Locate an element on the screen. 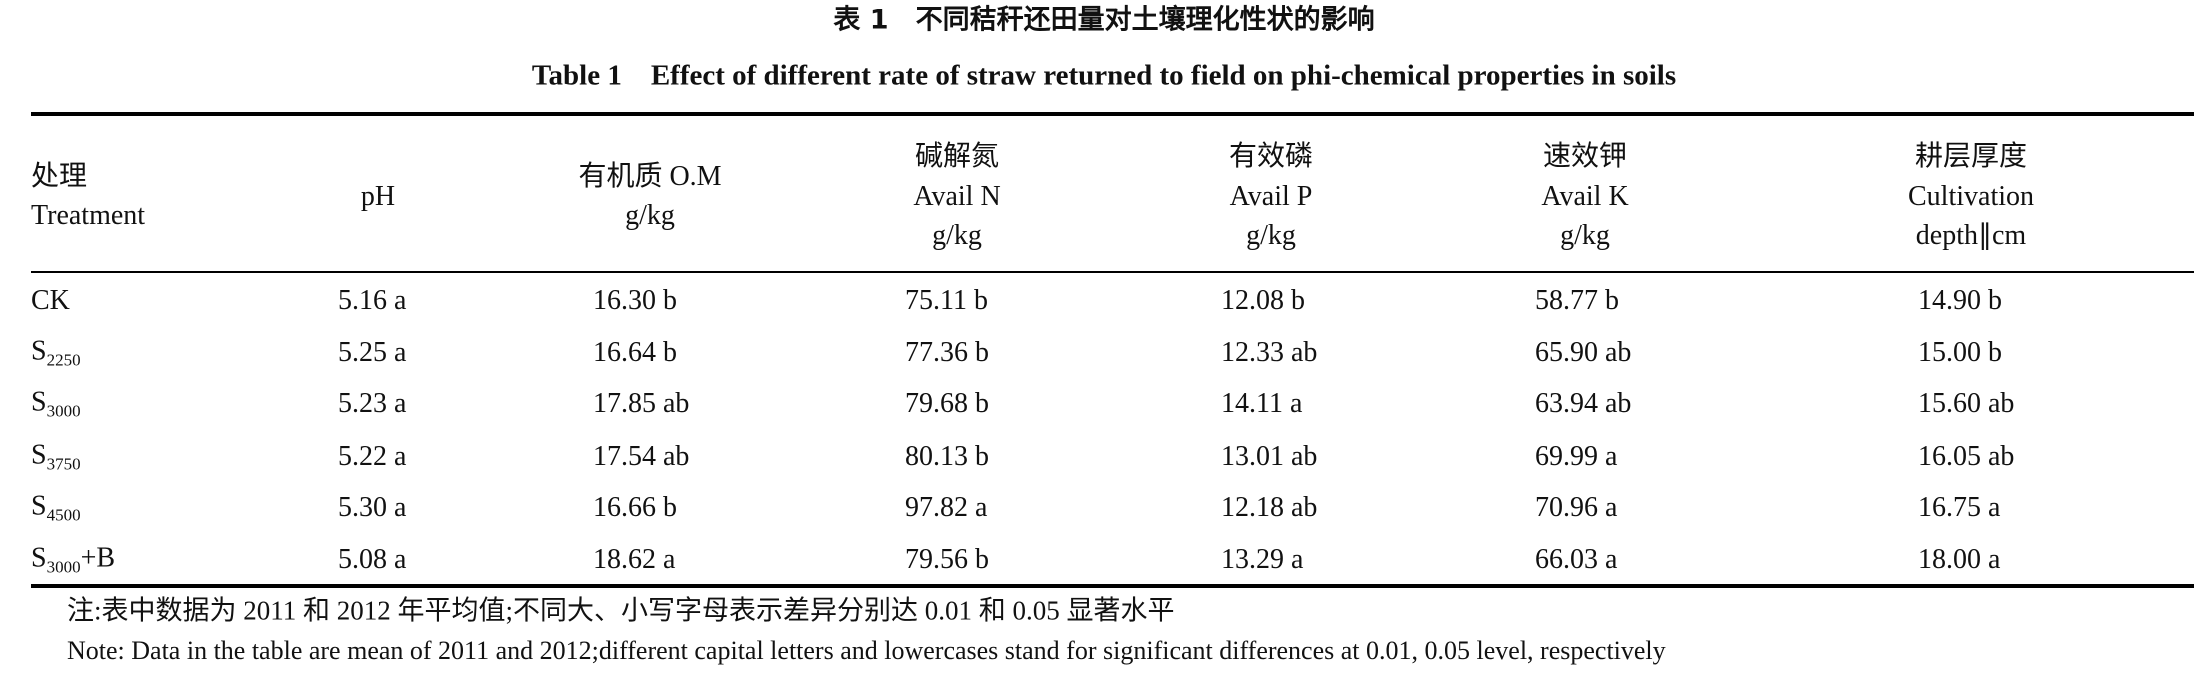 This screenshot has width=2208, height=673. header-cell: 有效磷 is located at coordinates (1271, 156).